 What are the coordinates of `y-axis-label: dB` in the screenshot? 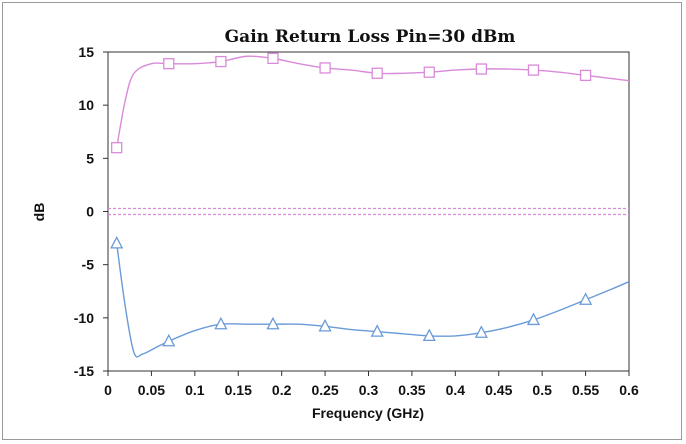 It's located at (39, 212).